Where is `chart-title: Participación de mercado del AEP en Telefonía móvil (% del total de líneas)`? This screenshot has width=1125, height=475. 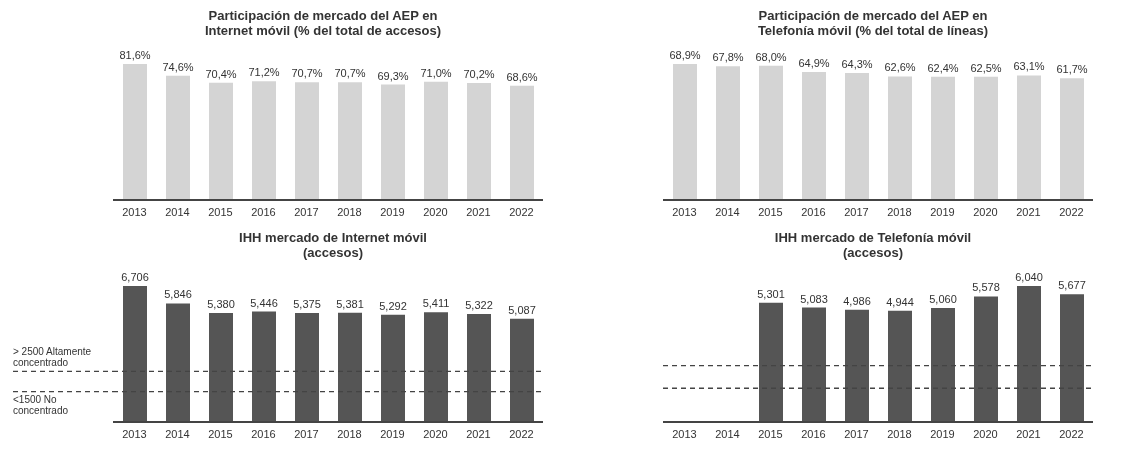 chart-title: Participación de mercado del AEP en Telefonía móvil (% del total de líneas) is located at coordinates (873, 24).